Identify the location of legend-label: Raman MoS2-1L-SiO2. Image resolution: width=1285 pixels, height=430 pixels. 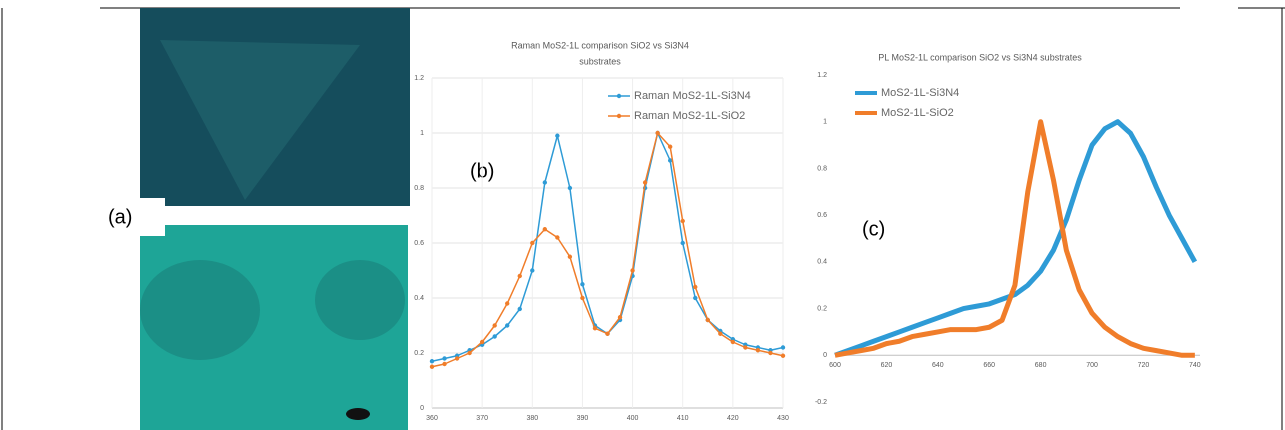
(689, 116).